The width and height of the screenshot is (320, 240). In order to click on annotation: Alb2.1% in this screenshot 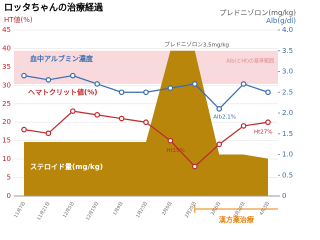, I will do `click(224, 117)`.